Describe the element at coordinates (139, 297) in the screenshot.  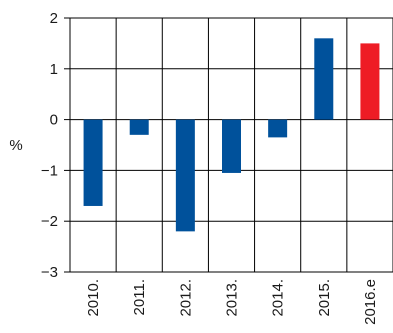
I see `x-tick-label: 2011.` at that location.